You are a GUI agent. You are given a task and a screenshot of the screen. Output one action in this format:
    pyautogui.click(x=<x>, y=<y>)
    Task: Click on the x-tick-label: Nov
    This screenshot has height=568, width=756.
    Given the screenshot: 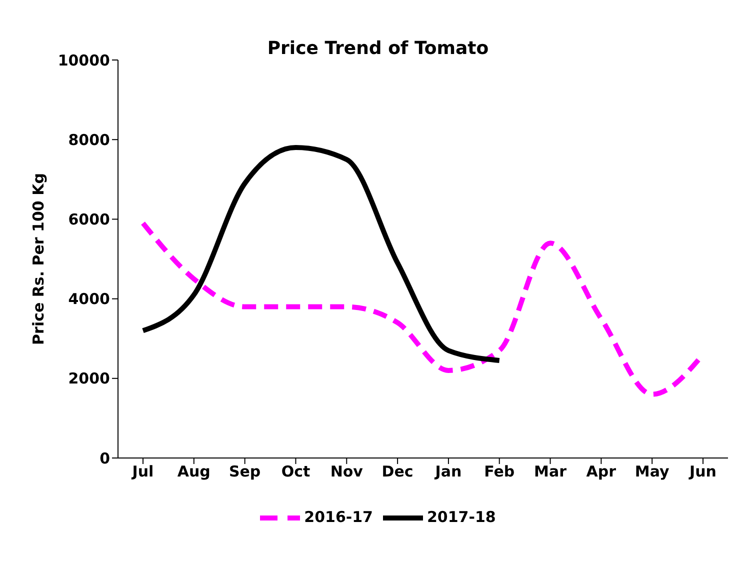 What is the action you would take?
    pyautogui.click(x=347, y=471)
    